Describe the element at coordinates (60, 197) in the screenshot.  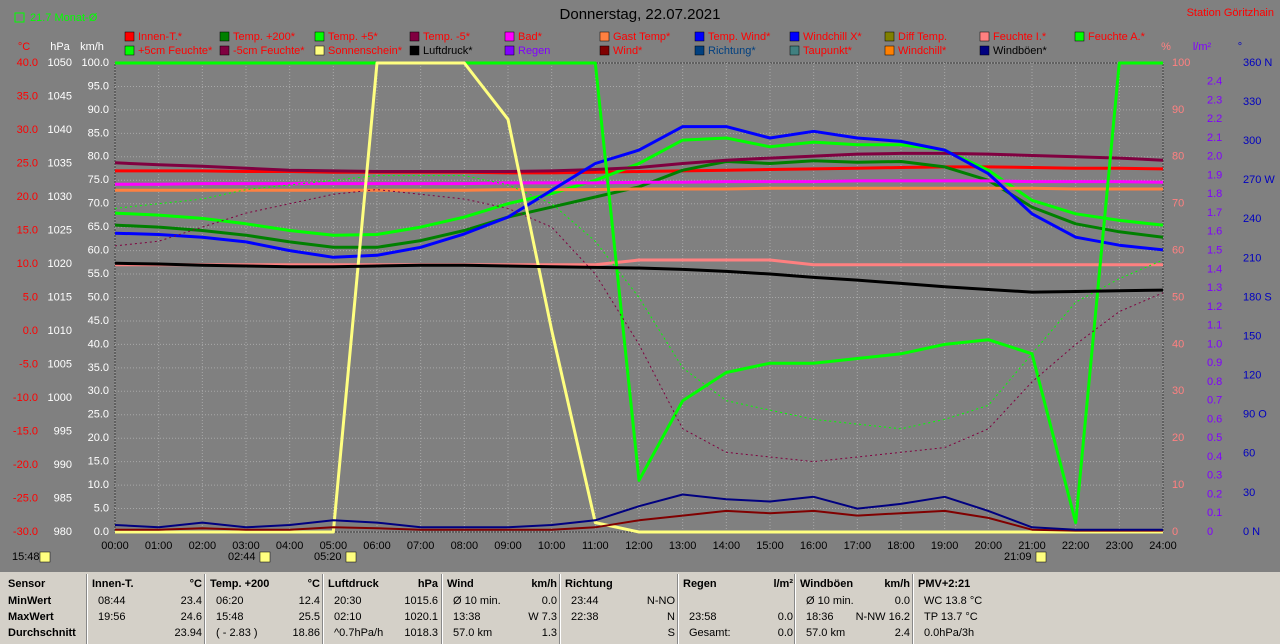
I see `y-tick-label: 1030` at that location.